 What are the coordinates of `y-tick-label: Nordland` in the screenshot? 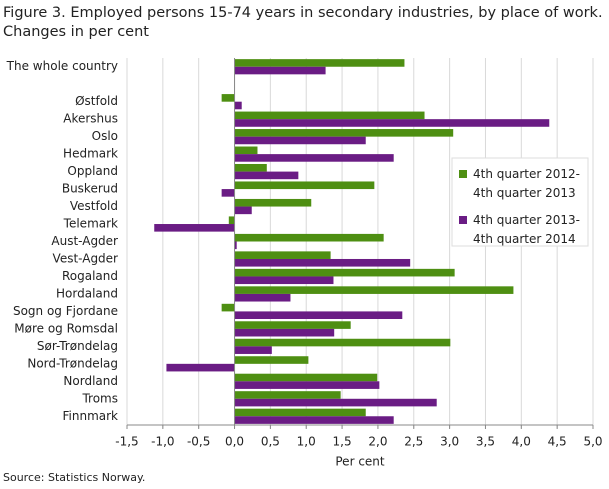 It's located at (90, 381).